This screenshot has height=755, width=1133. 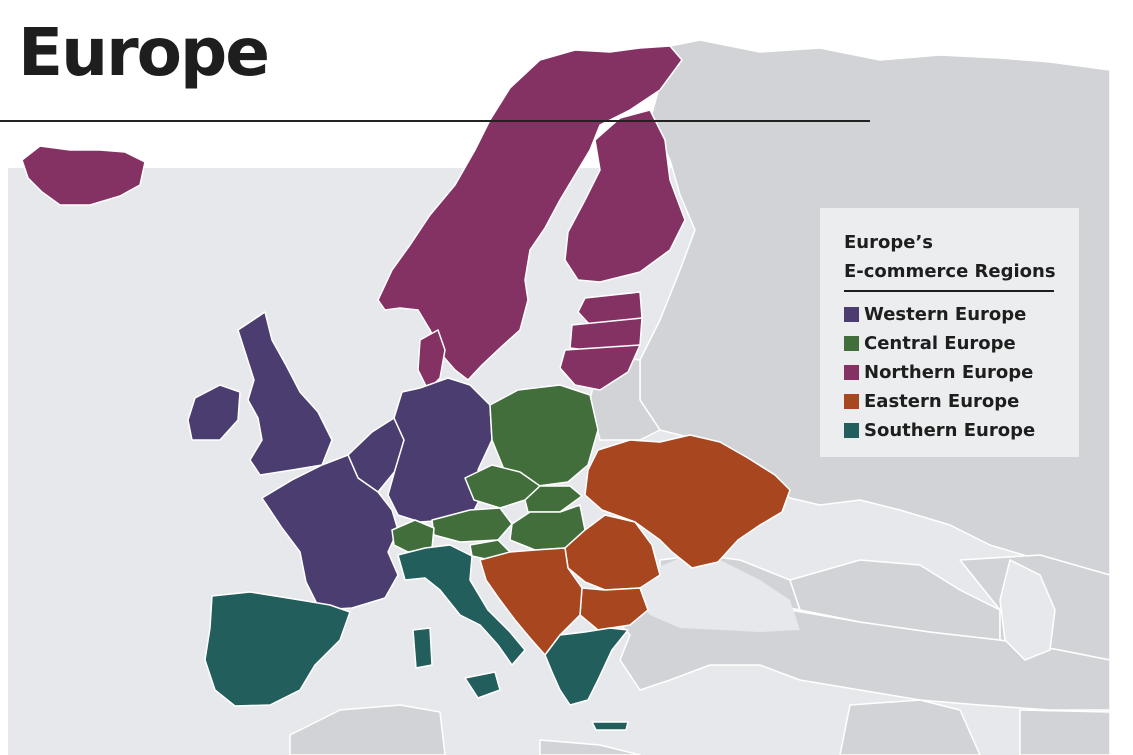 I want to click on iberia, so click(x=277, y=649).